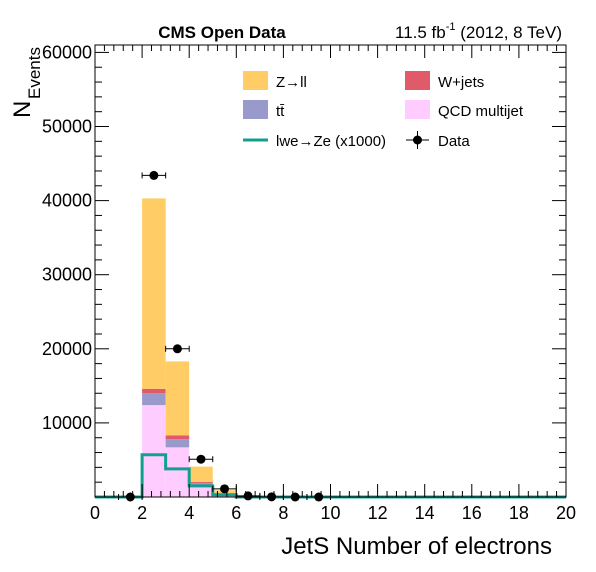 The width and height of the screenshot is (596, 572). I want to click on legend-label: QCD multijet, so click(481, 111).